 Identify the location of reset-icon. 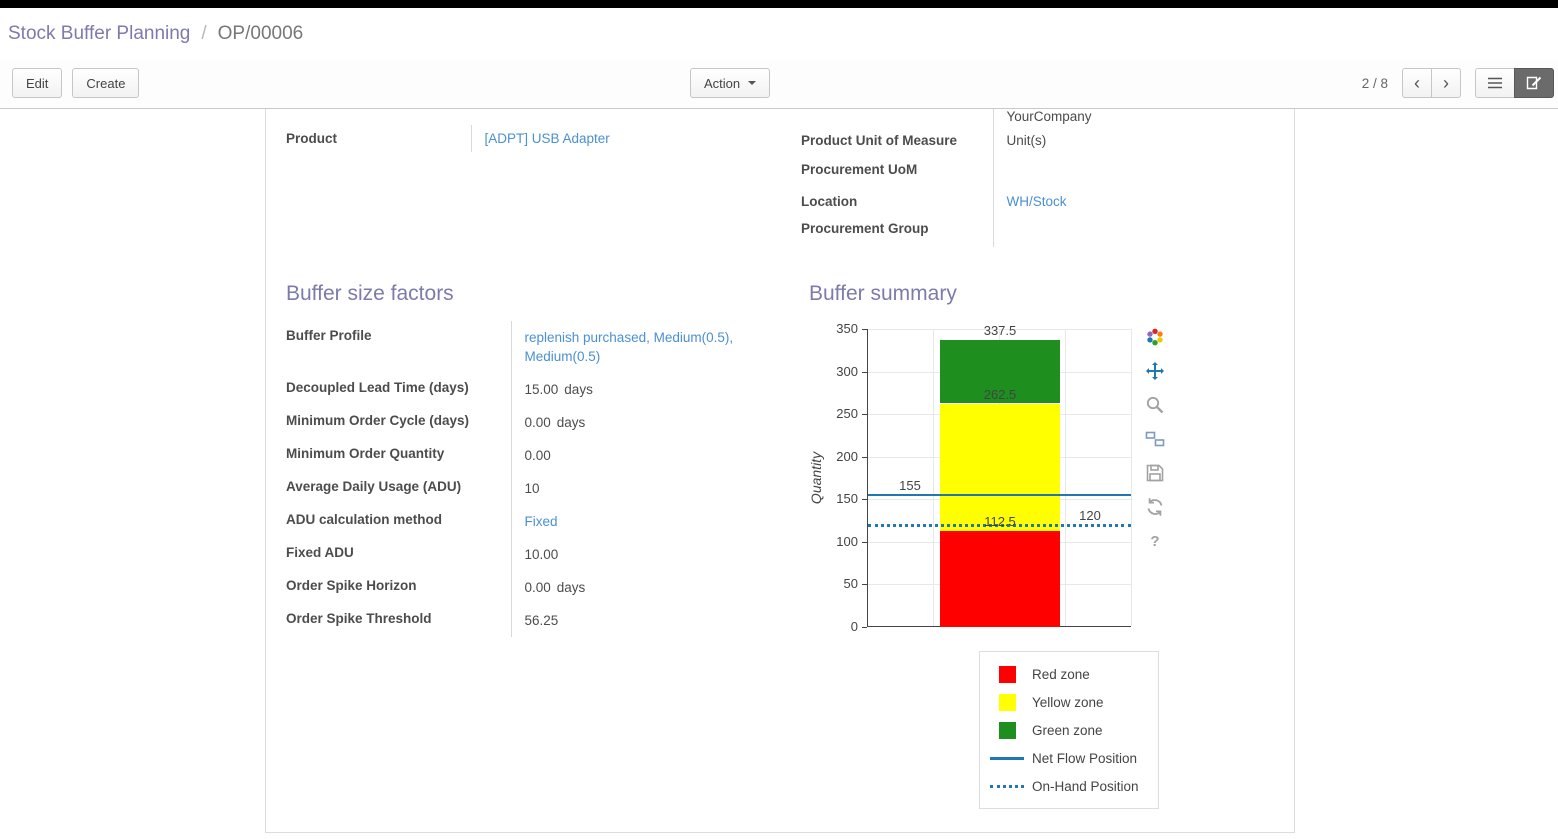
(1155, 507).